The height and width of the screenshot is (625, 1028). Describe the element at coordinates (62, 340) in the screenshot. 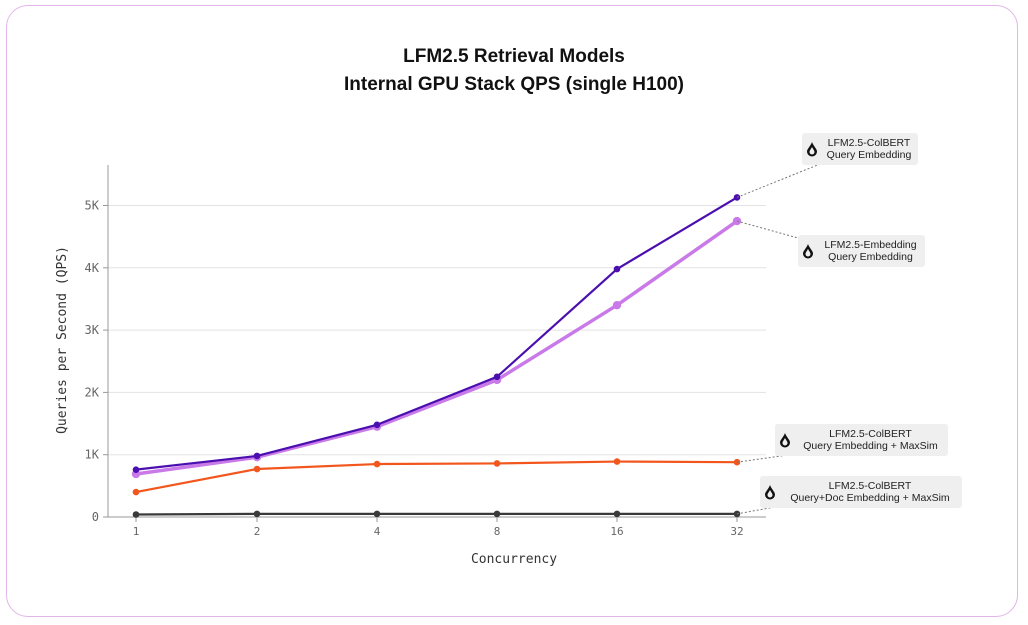

I see `y-axis-label: Queries per Second (QPS)` at that location.